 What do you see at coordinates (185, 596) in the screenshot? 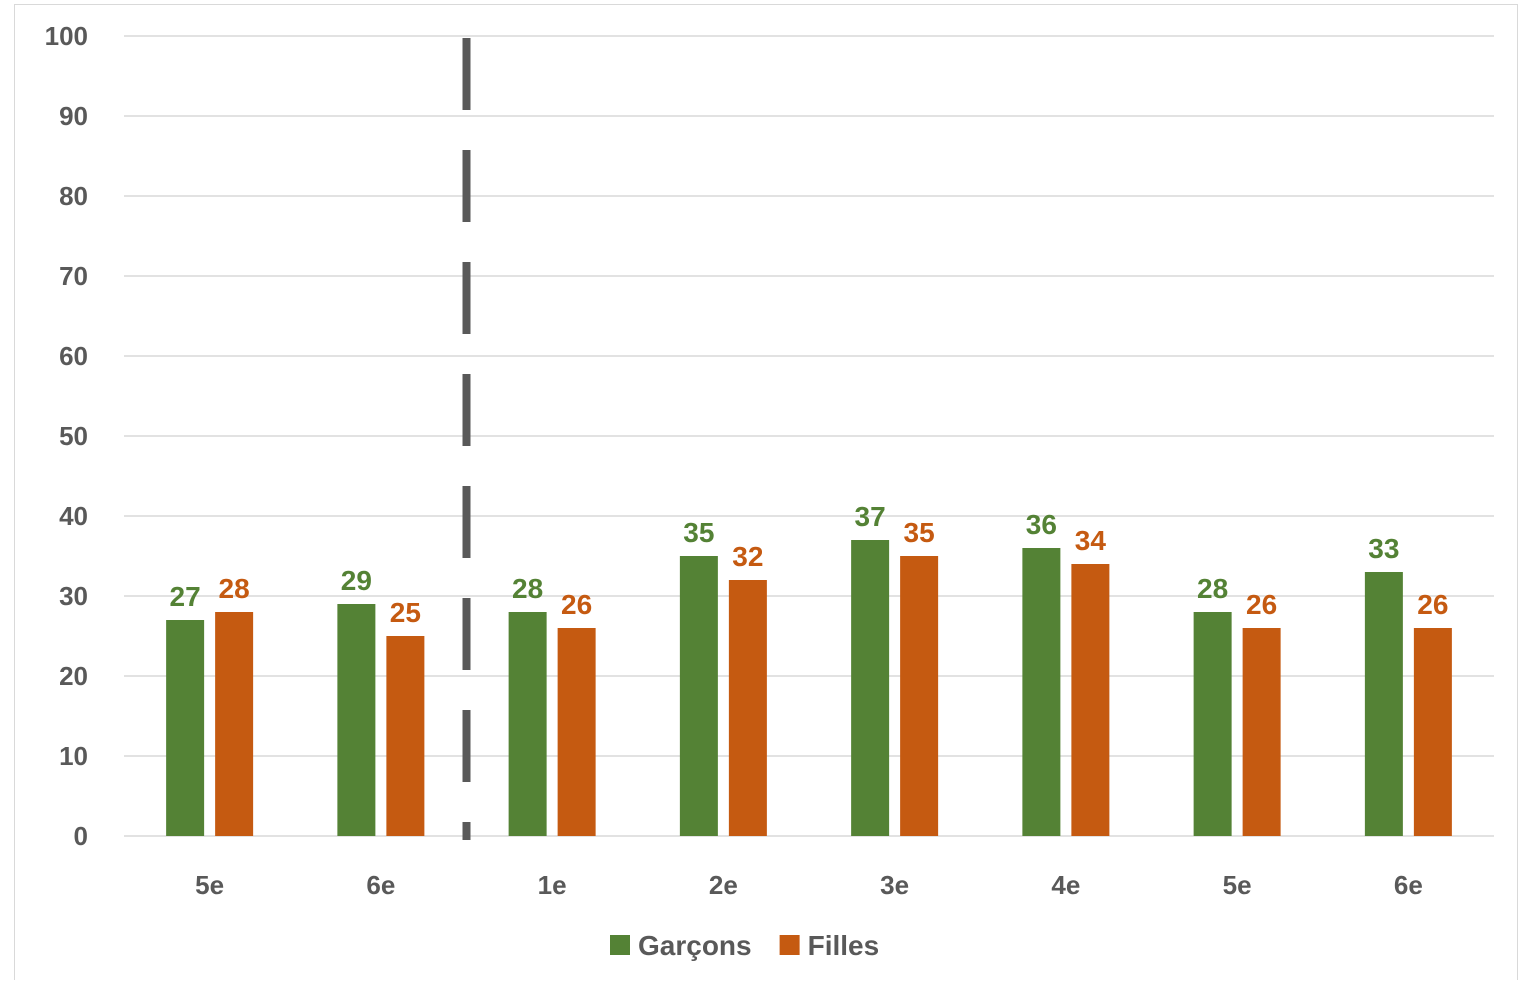
I see `data-label: 27` at bounding box center [185, 596].